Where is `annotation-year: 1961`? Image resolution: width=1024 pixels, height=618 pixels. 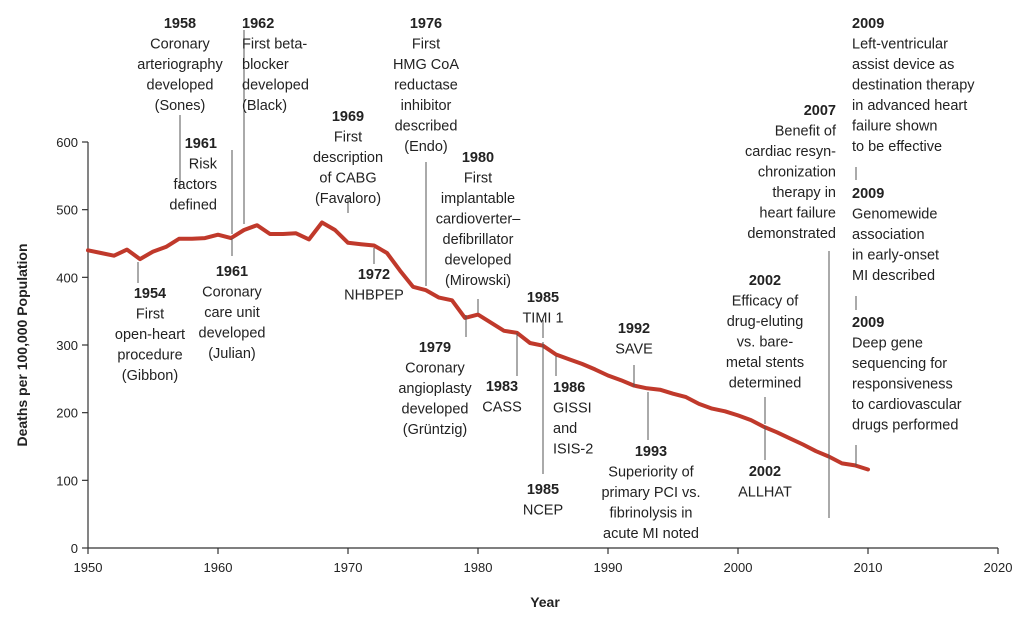
annotation-year: 1961 is located at coordinates (201, 144).